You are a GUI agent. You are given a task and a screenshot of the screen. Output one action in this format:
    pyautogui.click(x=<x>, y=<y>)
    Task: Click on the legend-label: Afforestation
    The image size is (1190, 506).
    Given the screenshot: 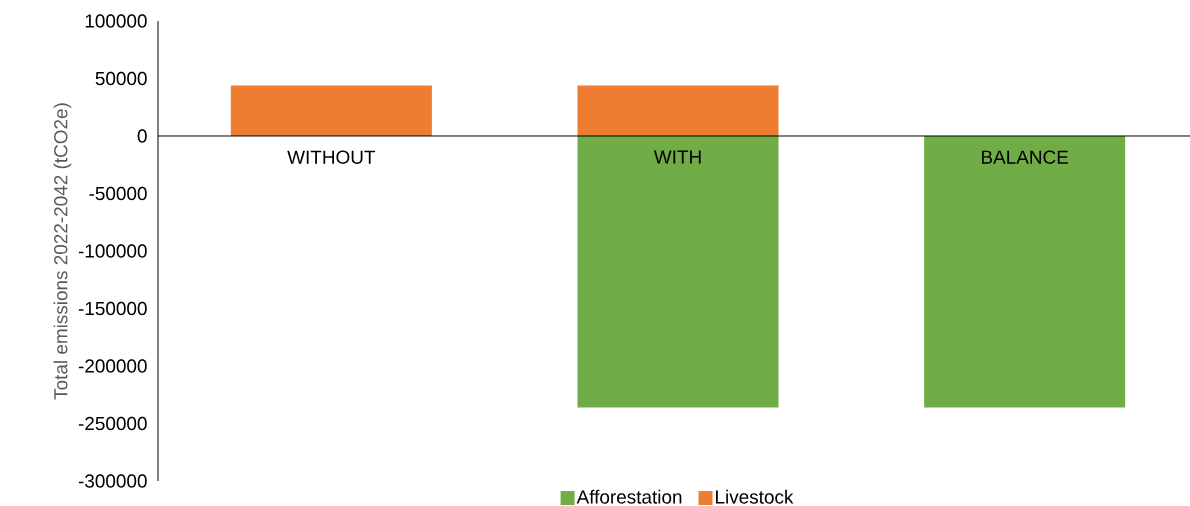 What is the action you would take?
    pyautogui.click(x=629, y=496)
    